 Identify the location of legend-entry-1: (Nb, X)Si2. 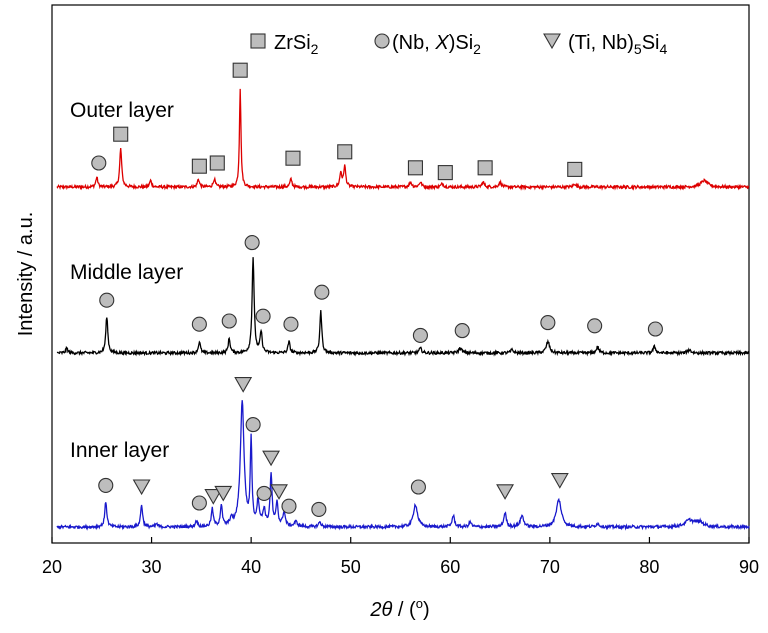
(436, 44).